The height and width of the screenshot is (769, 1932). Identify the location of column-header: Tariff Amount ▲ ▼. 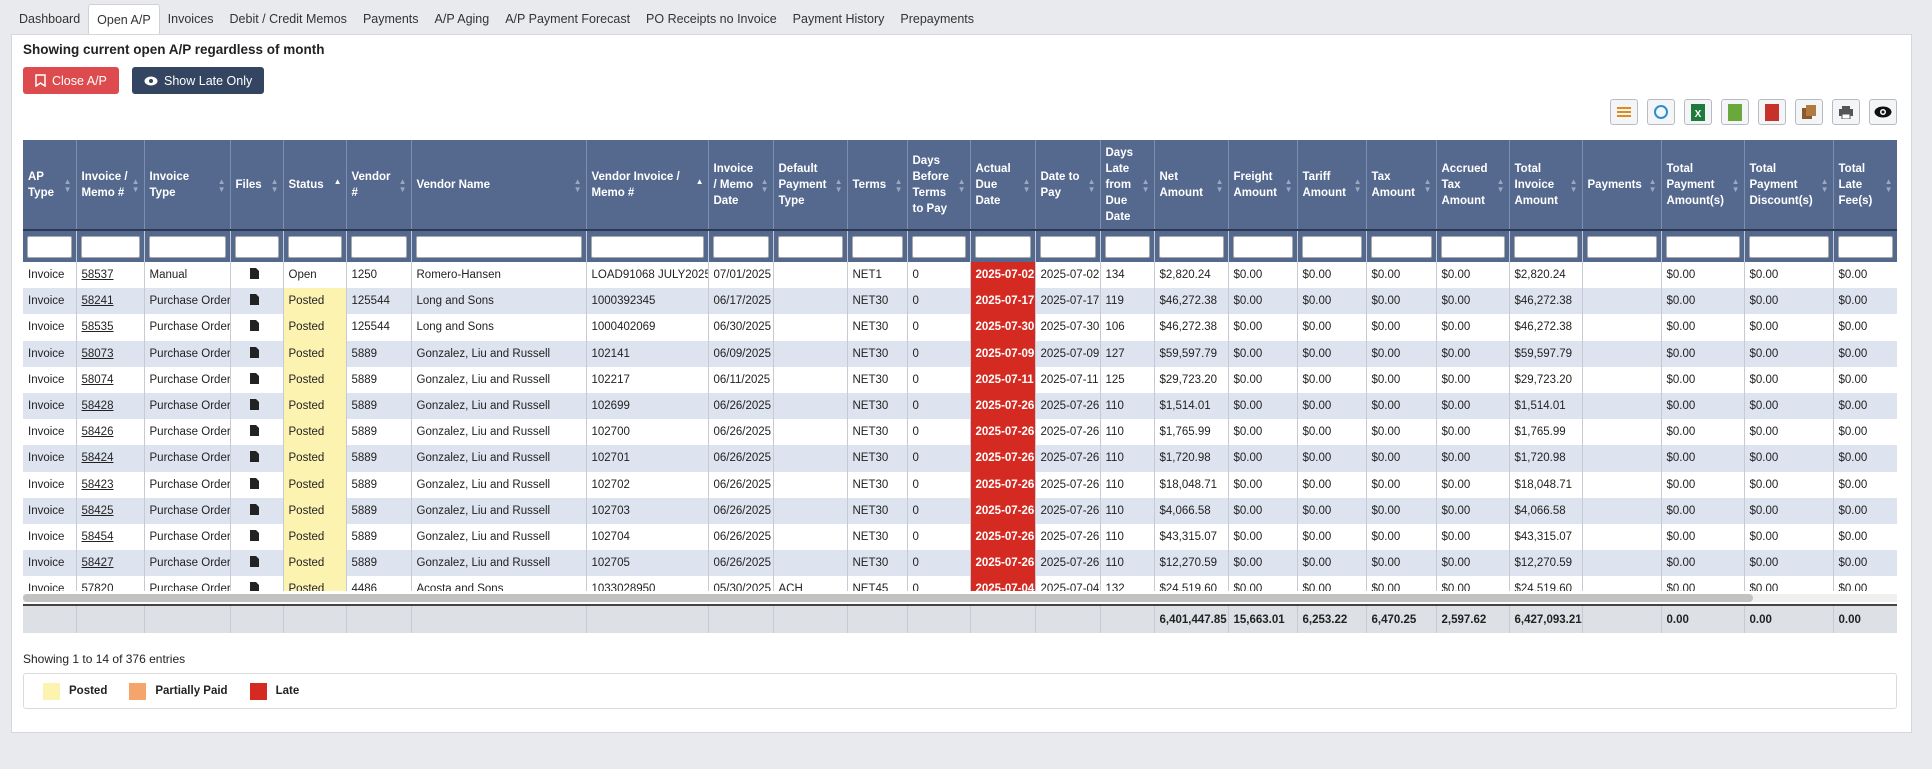
(1332, 185).